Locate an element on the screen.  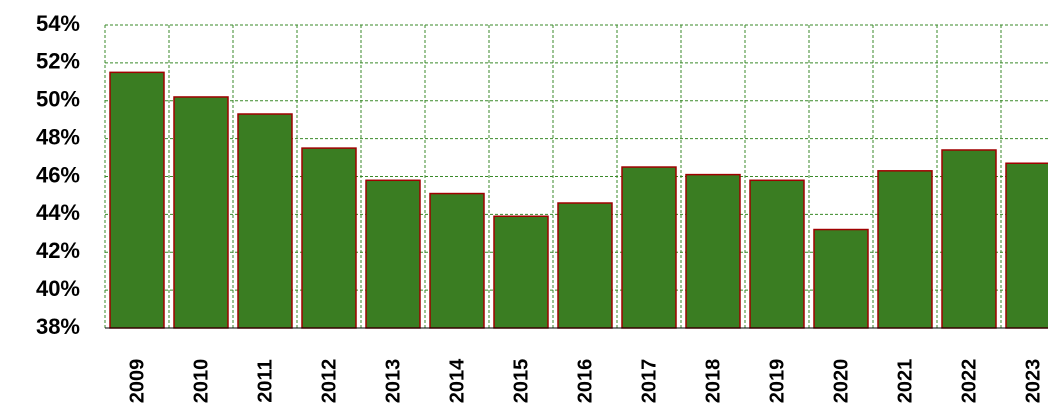
y-tick-label: 52% is located at coordinates (58, 61).